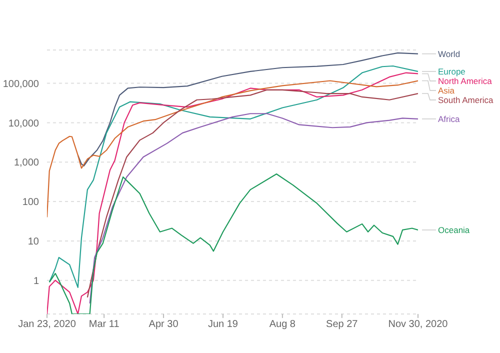 The width and height of the screenshot is (500, 353). Describe the element at coordinates (282, 324) in the screenshot. I see `x-tick-label: Aug 8` at that location.